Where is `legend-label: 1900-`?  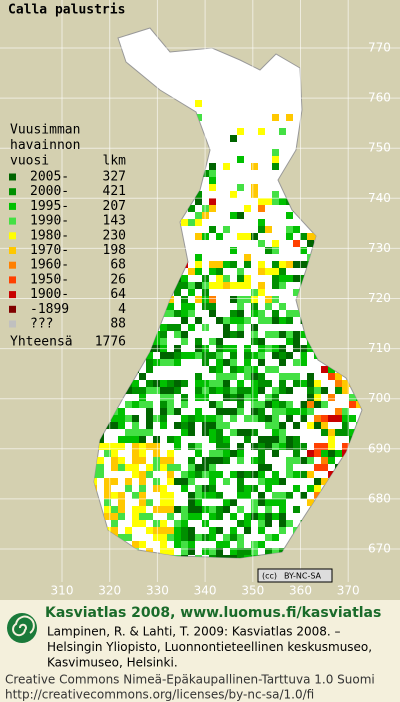 legend-label: 1900- is located at coordinates (49, 294).